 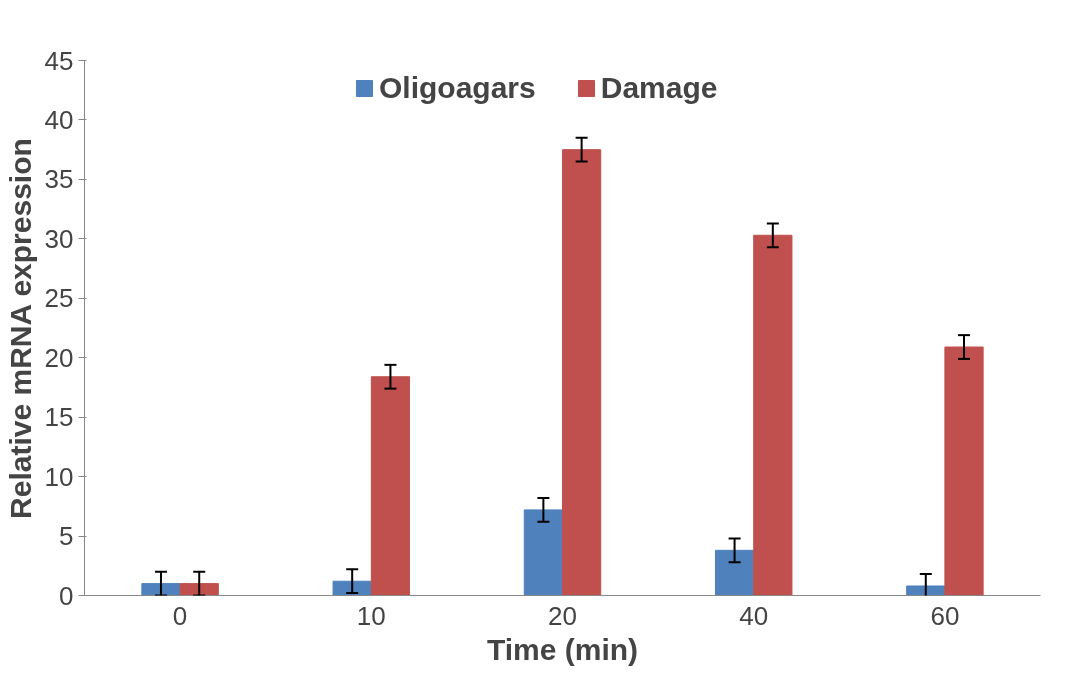 What do you see at coordinates (371, 615) in the screenshot?
I see `x-tick-label: 10` at bounding box center [371, 615].